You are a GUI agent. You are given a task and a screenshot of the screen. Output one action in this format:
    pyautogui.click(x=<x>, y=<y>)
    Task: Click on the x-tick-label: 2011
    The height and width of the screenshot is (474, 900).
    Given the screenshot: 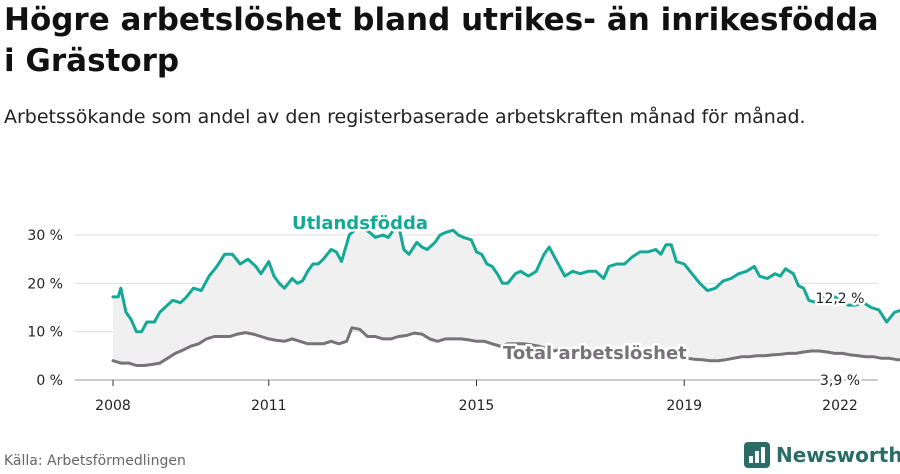 What is the action you would take?
    pyautogui.click(x=269, y=406)
    